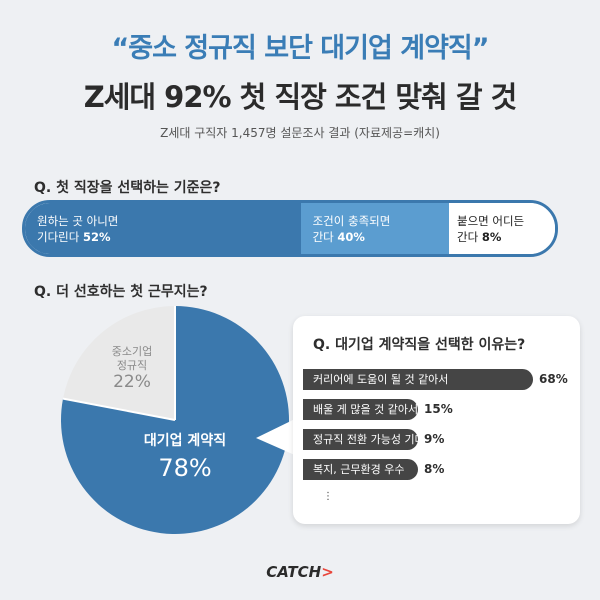  I want to click on pie-slice-value-large-company: 78%, so click(185, 468).